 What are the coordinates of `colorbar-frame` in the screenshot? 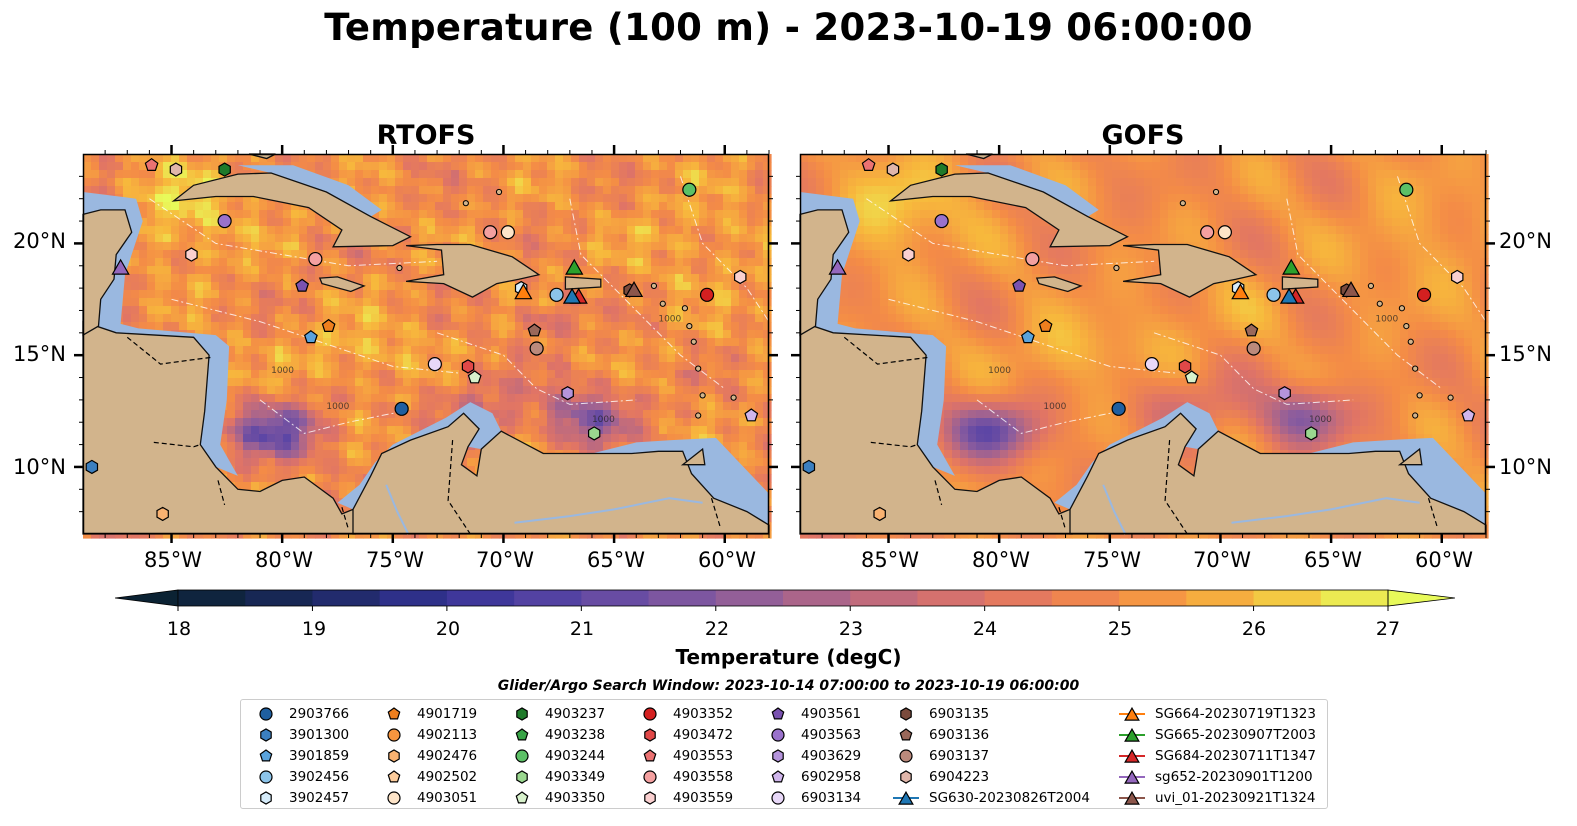 It's located at (783, 598).